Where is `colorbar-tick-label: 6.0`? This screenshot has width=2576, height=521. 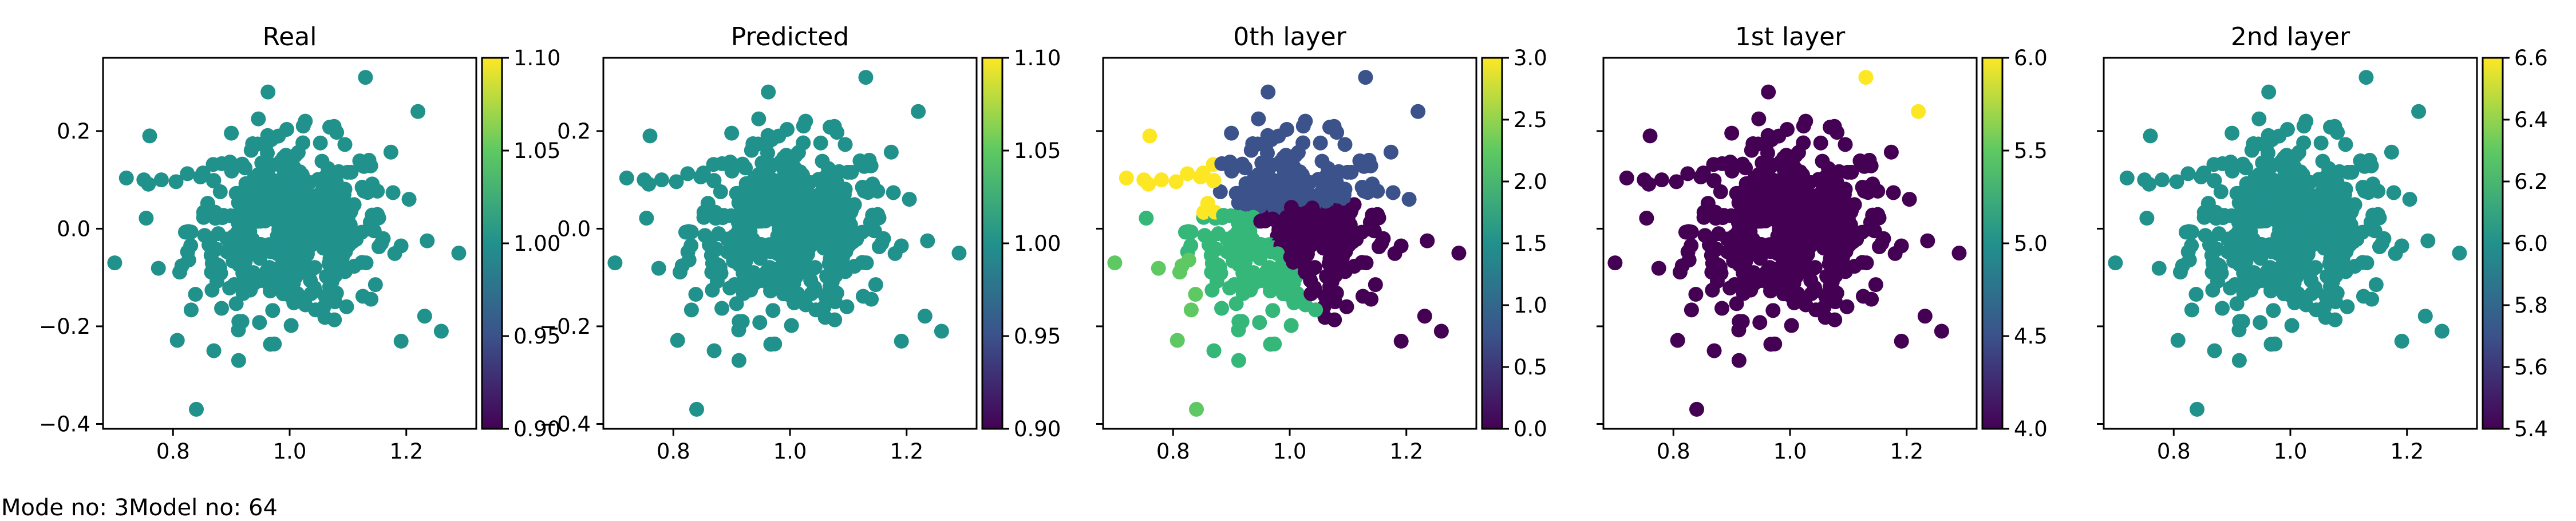 colorbar-tick-label: 6.0 is located at coordinates (2531, 243).